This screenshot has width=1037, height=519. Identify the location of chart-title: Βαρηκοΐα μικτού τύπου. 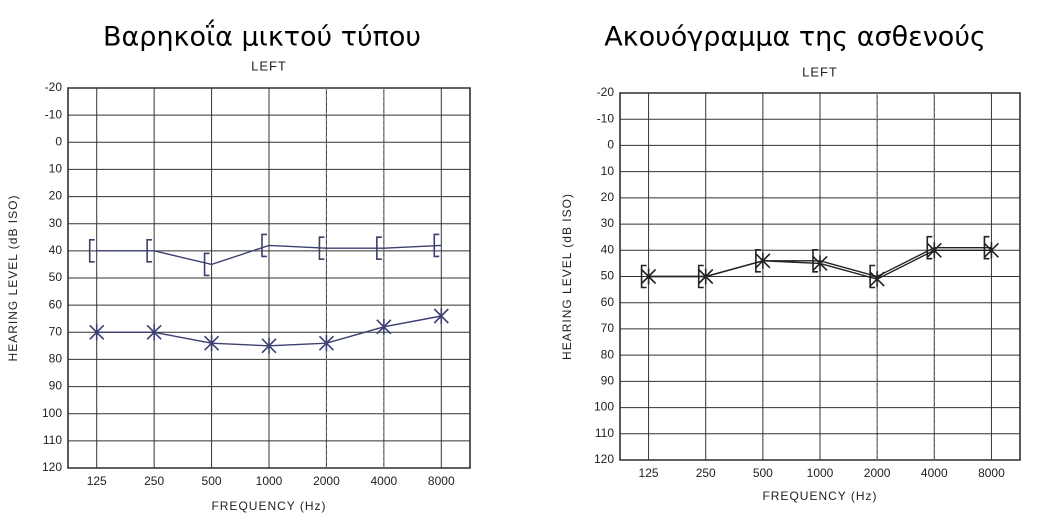
(262, 36).